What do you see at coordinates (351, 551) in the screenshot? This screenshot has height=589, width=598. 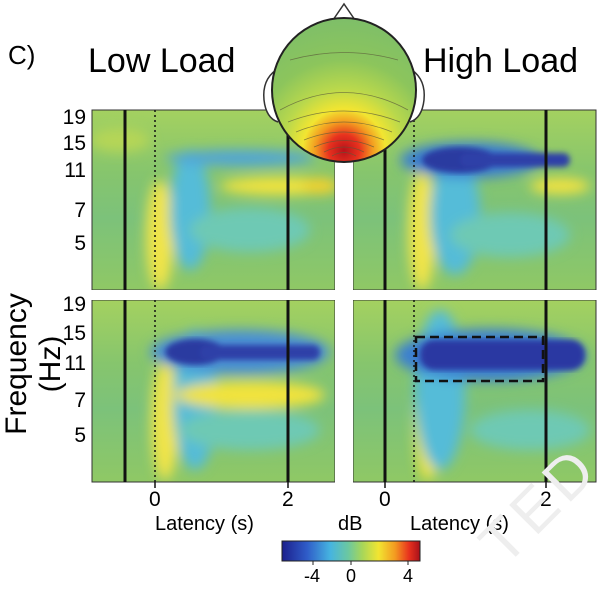 I see `colorbar` at bounding box center [351, 551].